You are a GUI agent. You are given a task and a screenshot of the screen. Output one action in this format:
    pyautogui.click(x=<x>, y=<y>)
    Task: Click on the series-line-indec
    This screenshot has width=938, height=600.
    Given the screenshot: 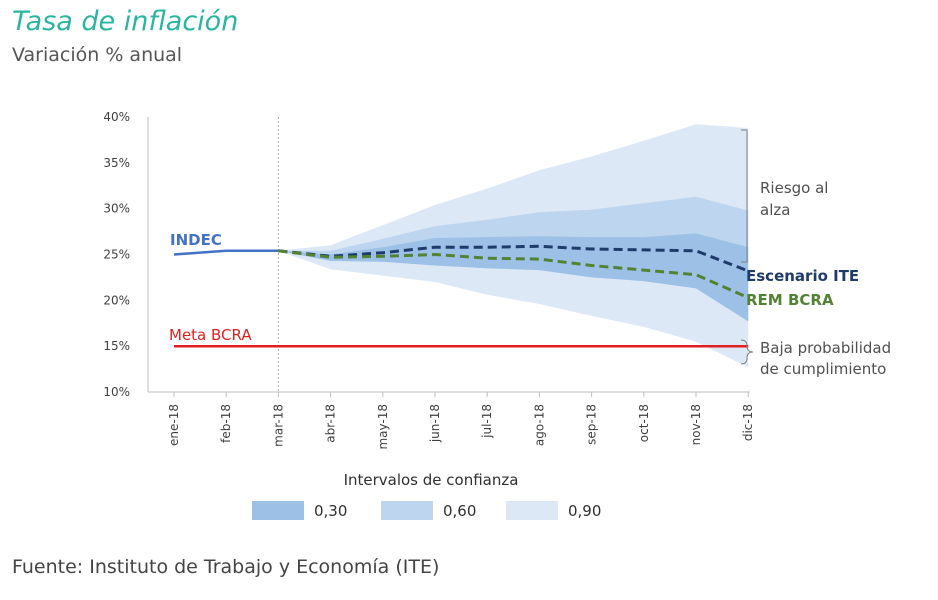 What is the action you would take?
    pyautogui.click(x=226, y=252)
    